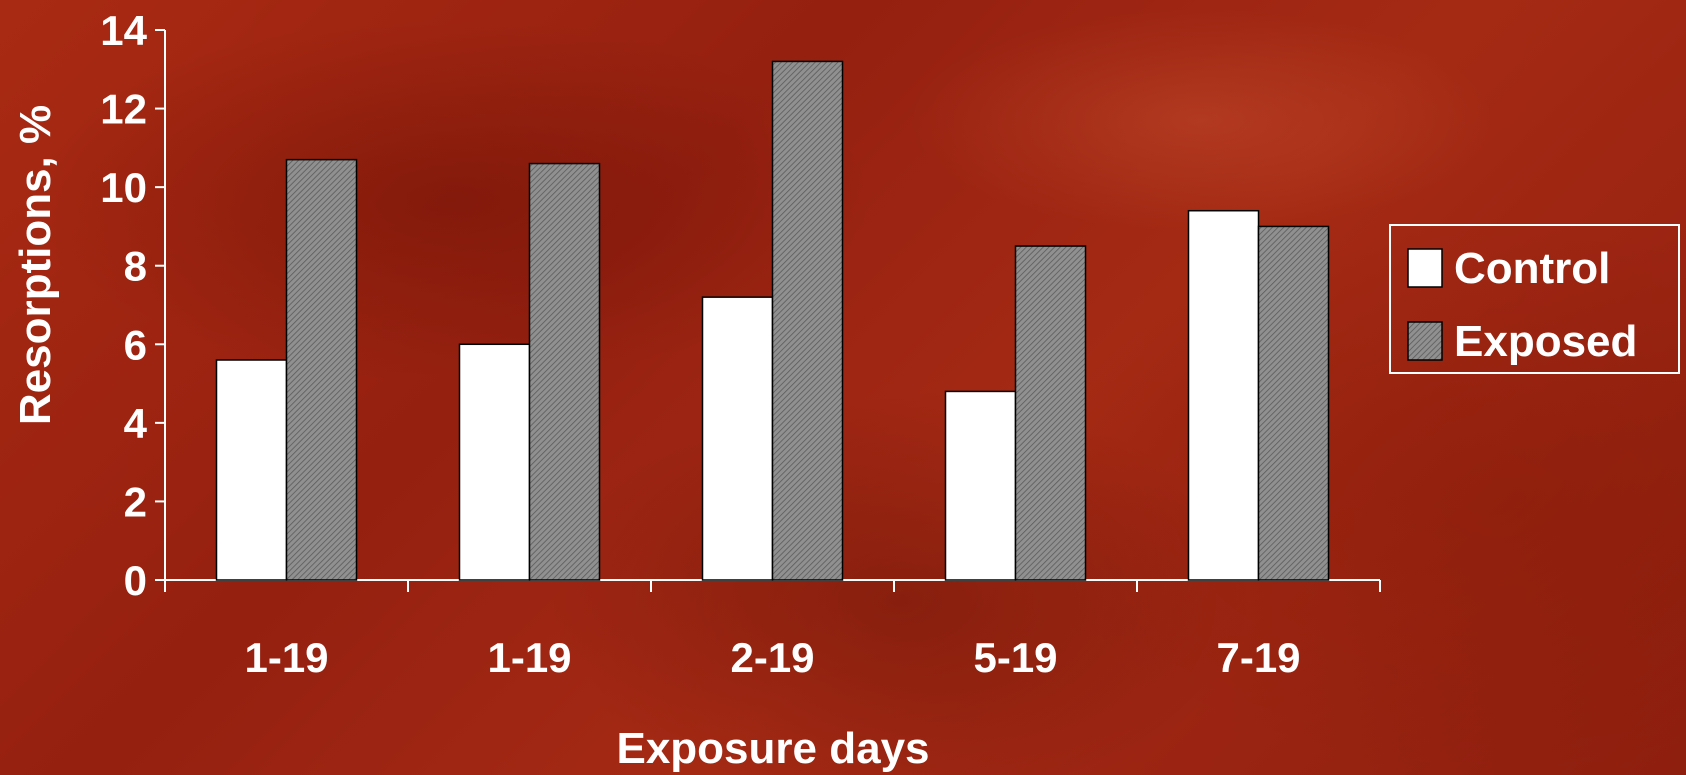 The height and width of the screenshot is (775, 1686). Describe the element at coordinates (1532, 268) in the screenshot. I see `legend-label-control: Control` at that location.